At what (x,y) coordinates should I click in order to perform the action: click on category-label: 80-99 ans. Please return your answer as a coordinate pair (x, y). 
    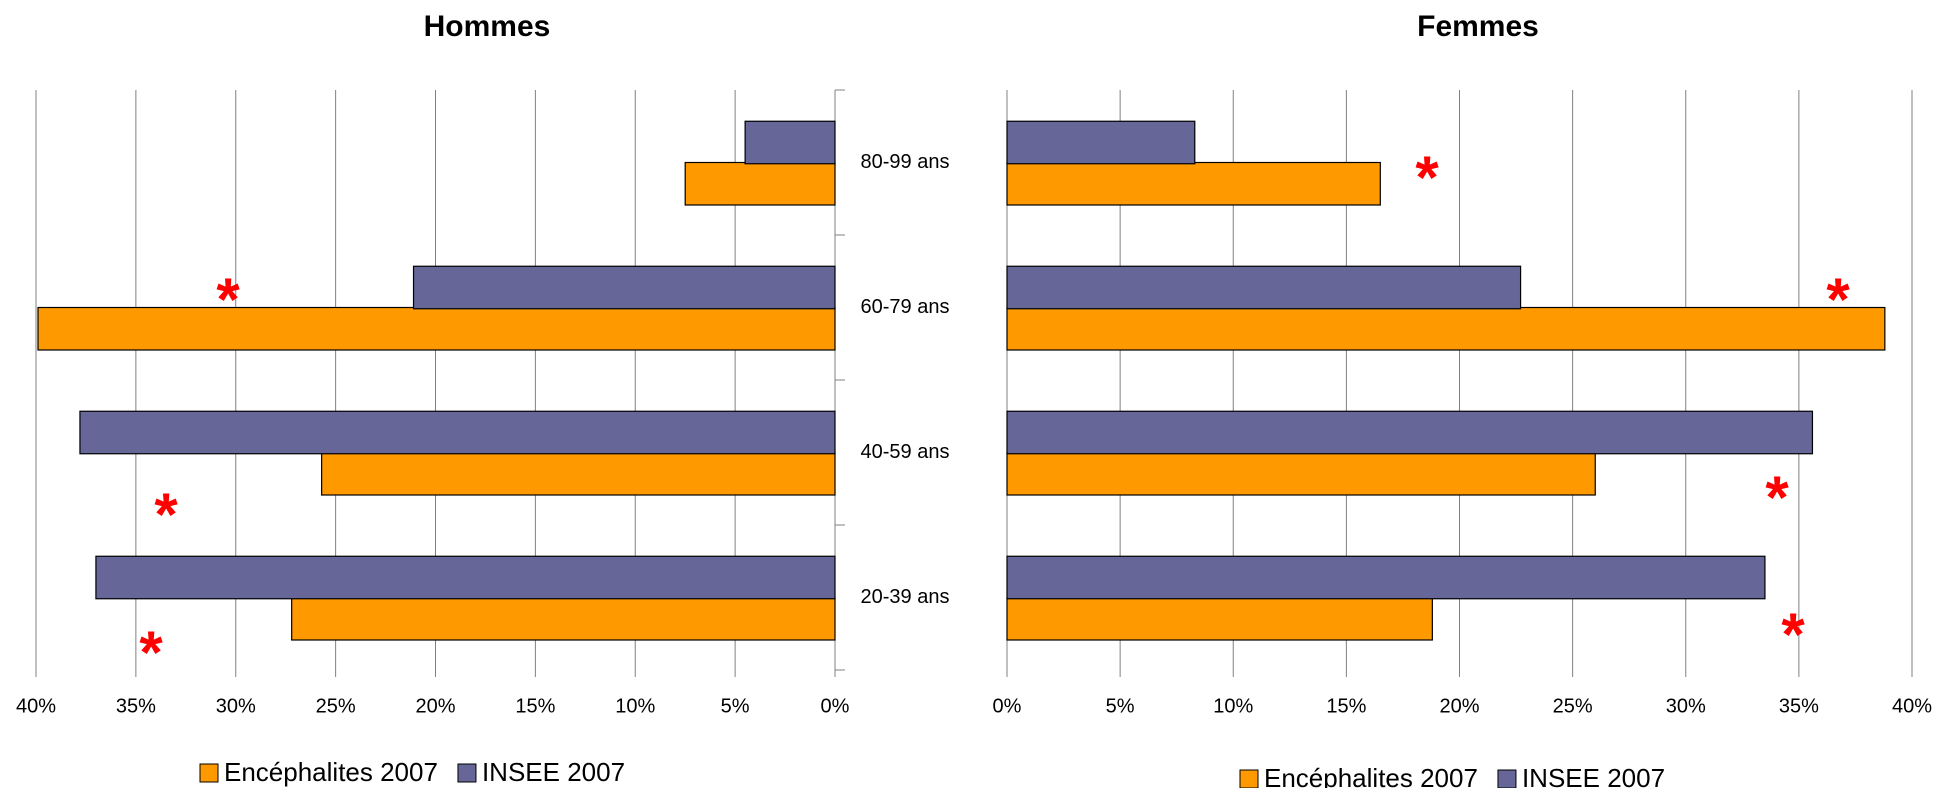
    Looking at the image, I should click on (905, 162).